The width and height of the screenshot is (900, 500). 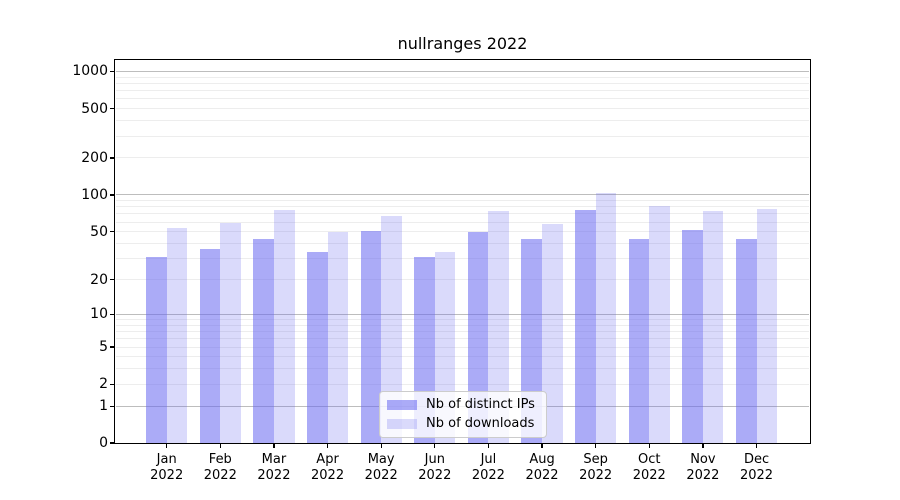 What do you see at coordinates (274, 459) in the screenshot?
I see `x-tick-label-month: Mar` at bounding box center [274, 459].